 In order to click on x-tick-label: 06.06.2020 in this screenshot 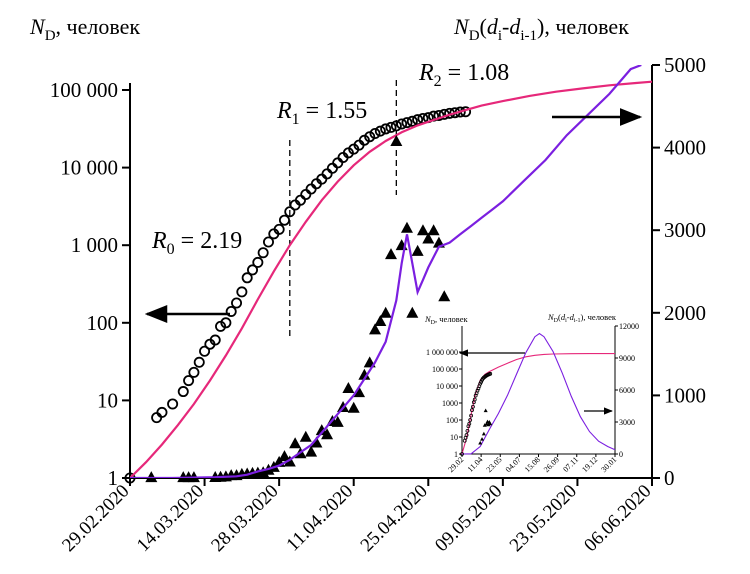, I will do `click(617, 518)`.